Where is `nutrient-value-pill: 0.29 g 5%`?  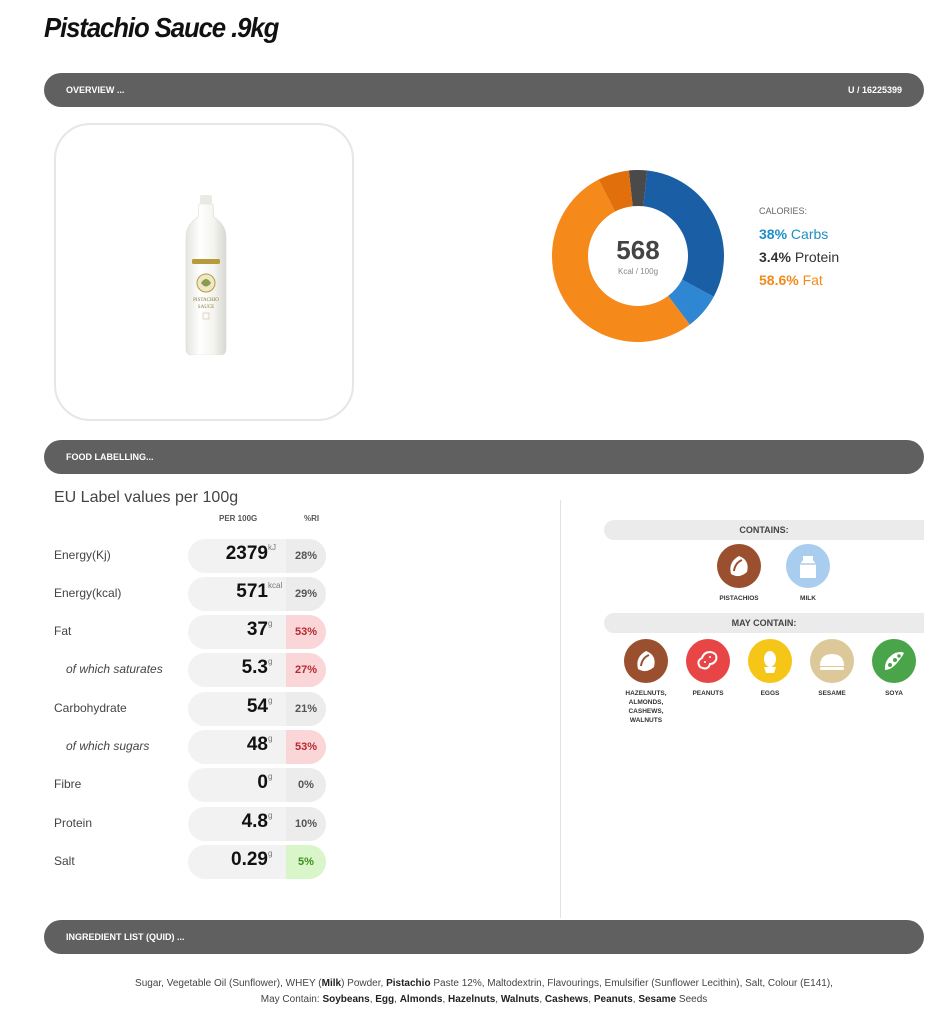 nutrient-value-pill: 0.29 g 5% is located at coordinates (257, 862).